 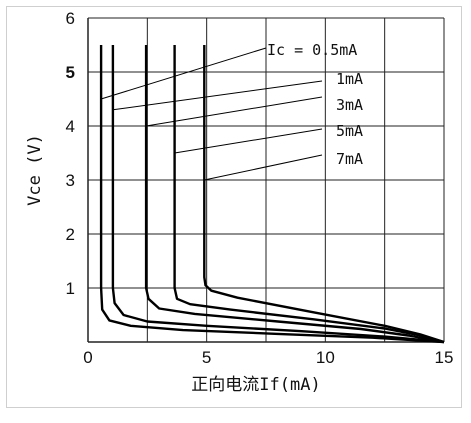 What do you see at coordinates (349, 131) in the screenshot?
I see `curve-label-4: 5mA` at bounding box center [349, 131].